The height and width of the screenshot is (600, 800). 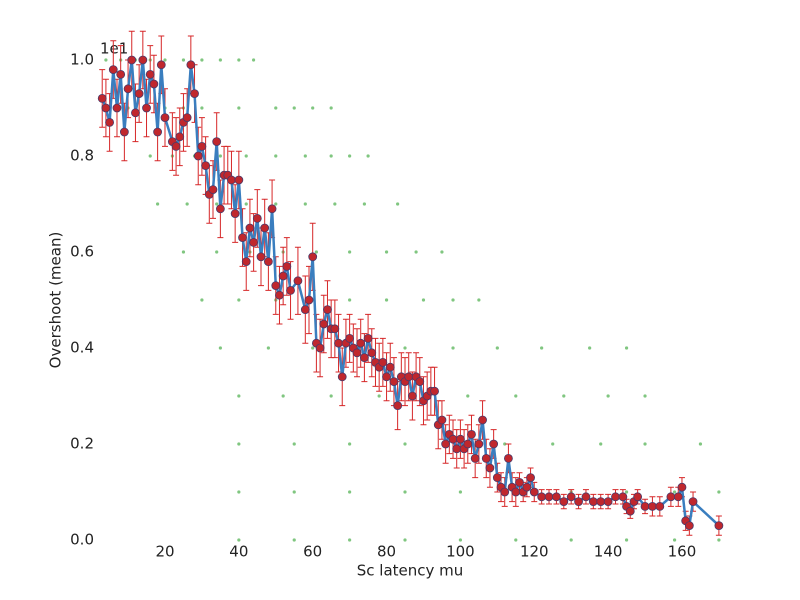 I want to click on y-tick-label: 0.4, so click(x=82, y=348).